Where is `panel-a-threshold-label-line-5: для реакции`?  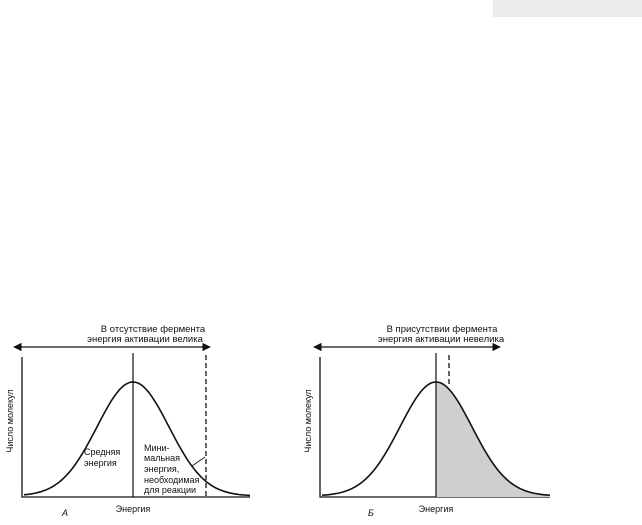 panel-a-threshold-label-line-5: для реакции is located at coordinates (170, 490).